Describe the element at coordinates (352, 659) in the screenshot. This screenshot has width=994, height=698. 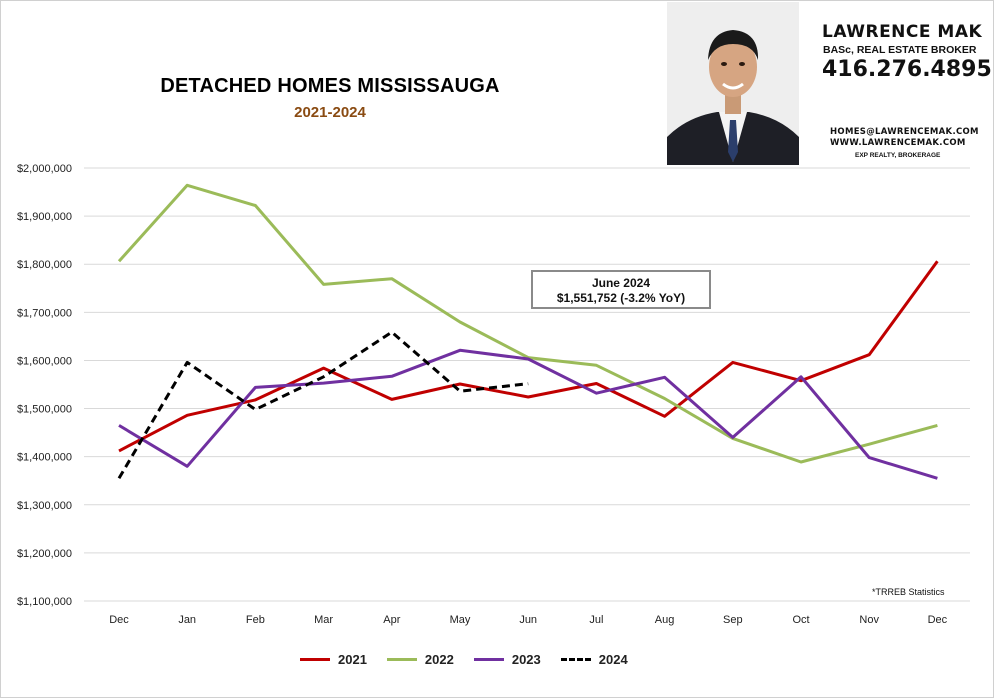
I see `legend-label-2021: 2021` at that location.